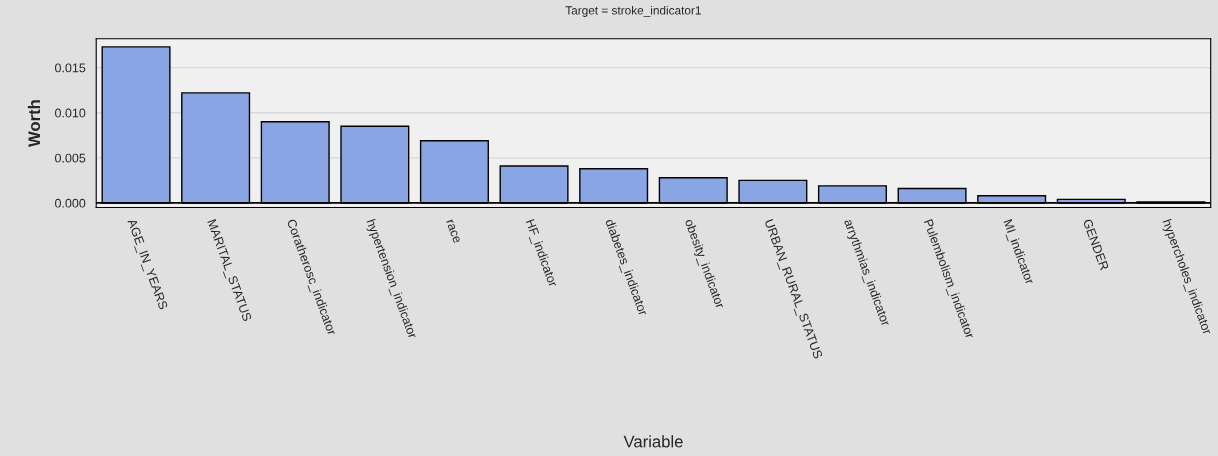 This screenshot has width=1218, height=456. I want to click on y-axis-title: Worth, so click(34, 124).